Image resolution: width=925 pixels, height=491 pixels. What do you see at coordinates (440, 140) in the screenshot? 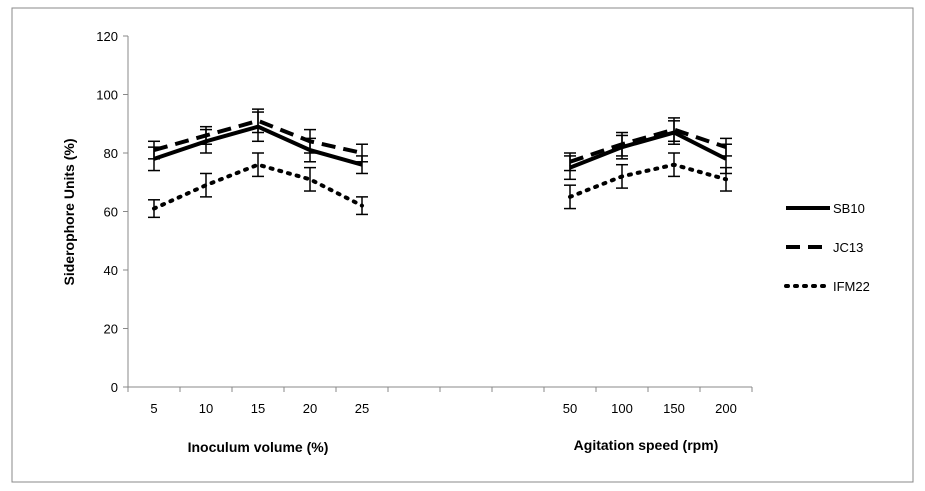
I see `series-jc13` at bounding box center [440, 140].